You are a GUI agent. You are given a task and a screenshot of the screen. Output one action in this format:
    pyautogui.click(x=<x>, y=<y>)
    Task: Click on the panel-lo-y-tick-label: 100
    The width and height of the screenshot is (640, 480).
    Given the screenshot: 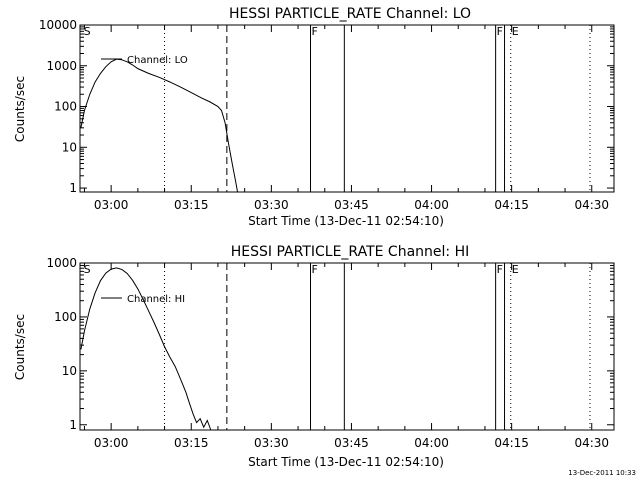 What is the action you would take?
    pyautogui.click(x=65, y=107)
    